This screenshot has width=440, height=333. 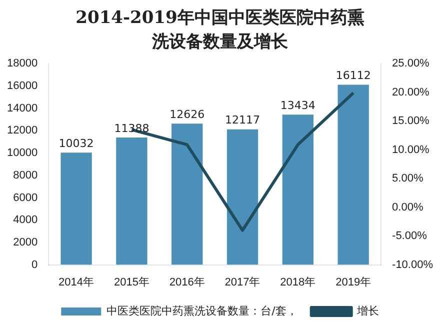 I want to click on y-tick-label: 14000, so click(x=22, y=108).